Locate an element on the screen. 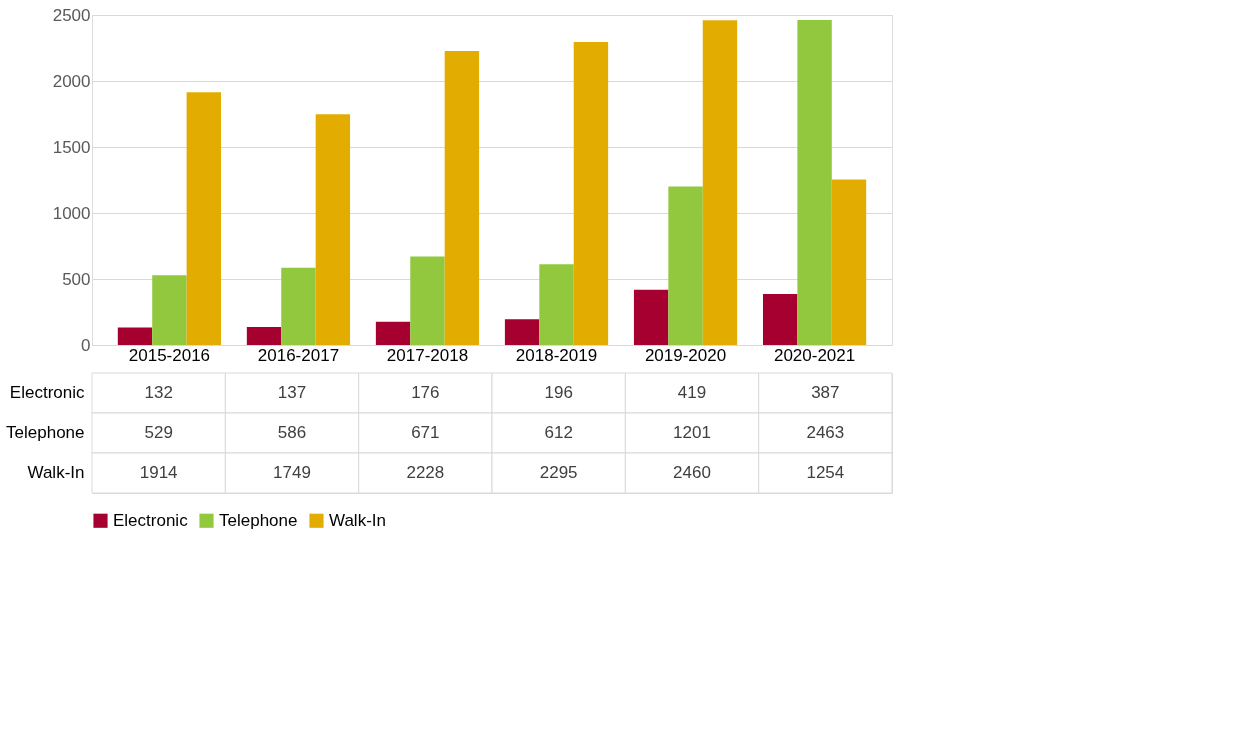  y-tick-label: 2000 is located at coordinates (71, 81).